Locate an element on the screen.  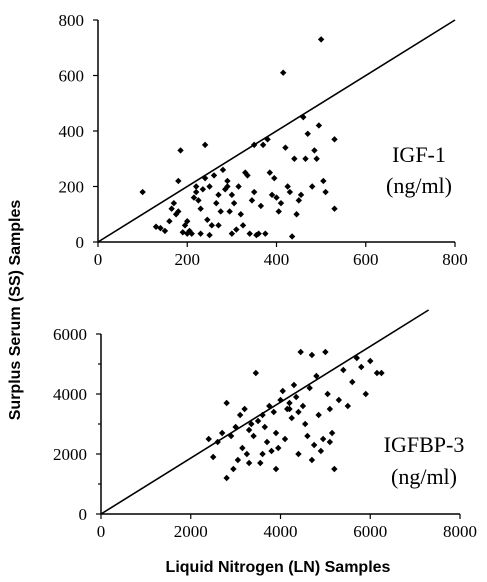
igfbp3-y-tick-label: 6000 is located at coordinates (70, 334).